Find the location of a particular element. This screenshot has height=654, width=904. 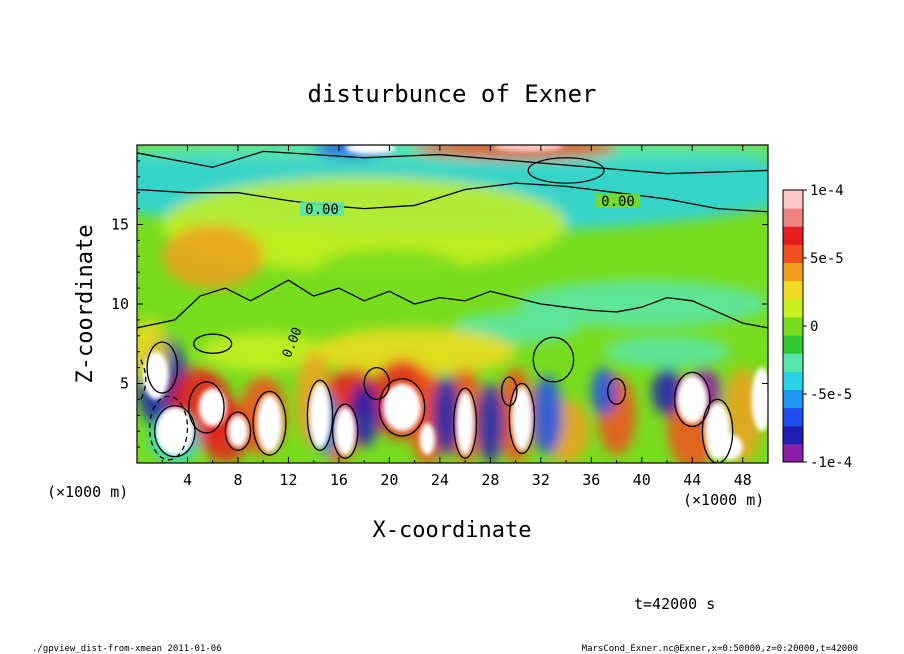

contour-labels: 0.00 0.00 0.00 is located at coordinates (460, 277).